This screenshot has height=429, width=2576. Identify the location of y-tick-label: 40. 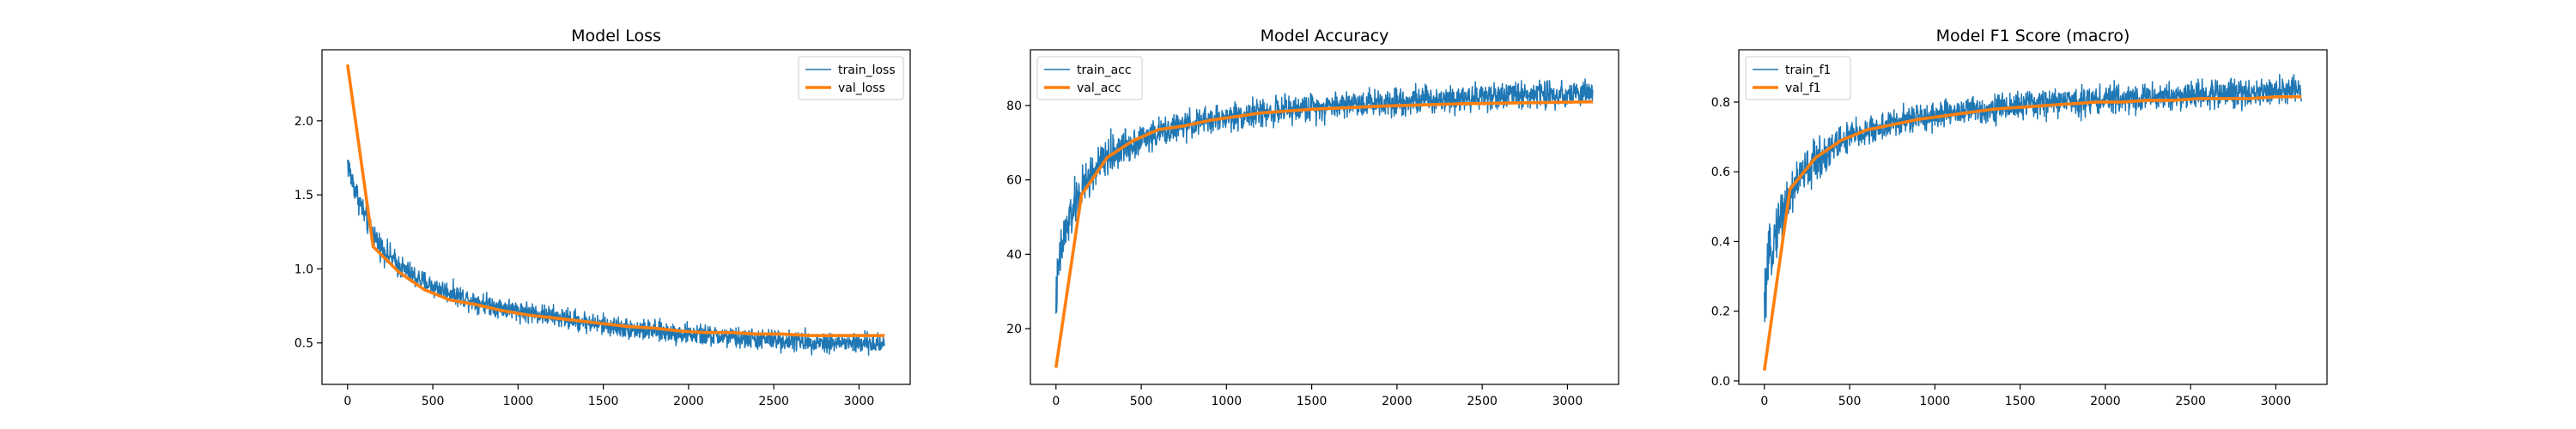
(1014, 255).